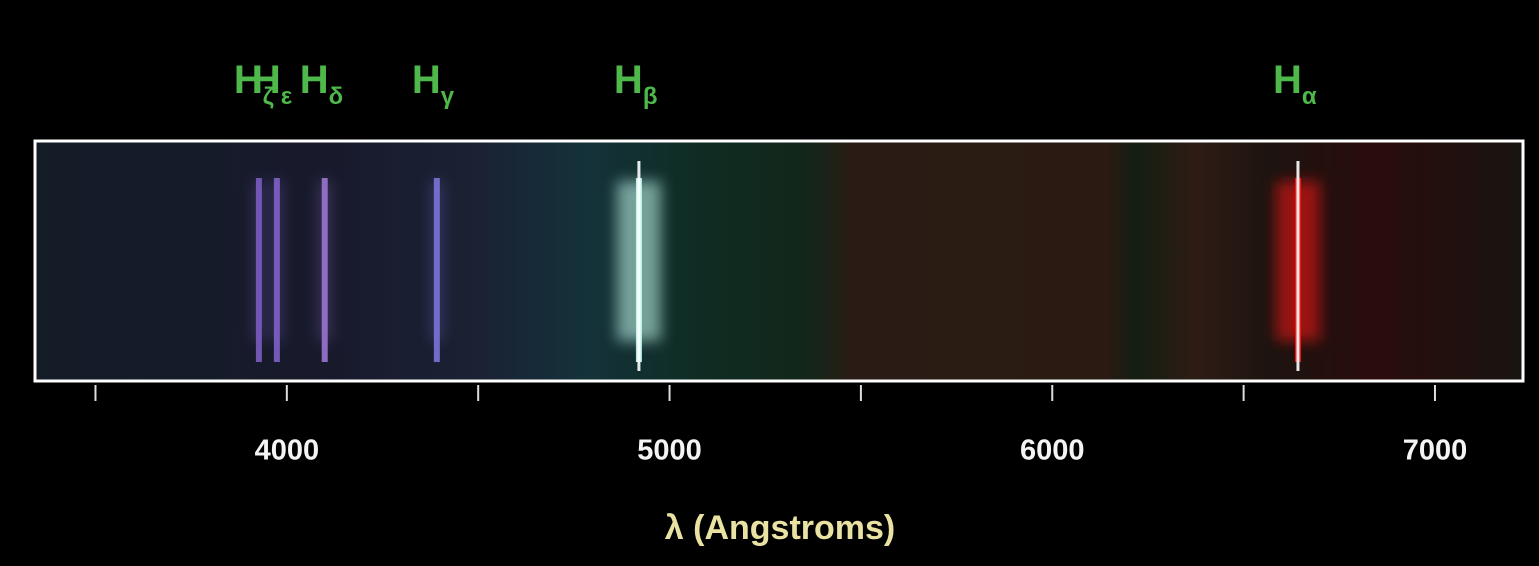 The height and width of the screenshot is (566, 1539). What do you see at coordinates (1435, 451) in the screenshot?
I see `x-tick-label: 7000` at bounding box center [1435, 451].